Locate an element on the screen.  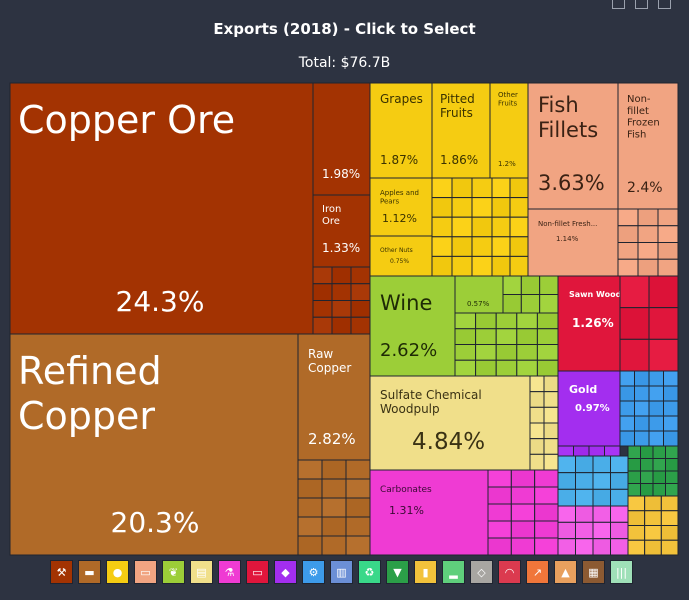
tile-other-fruits is located at coordinates (509, 130).